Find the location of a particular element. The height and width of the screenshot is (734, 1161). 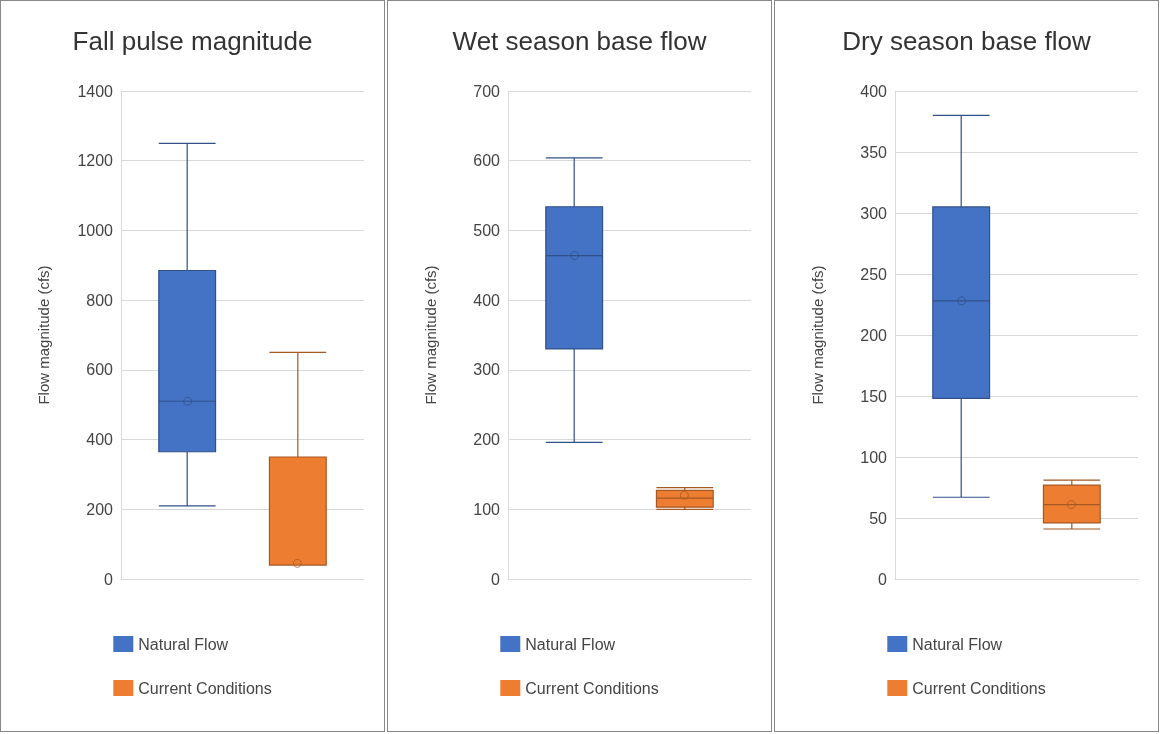

y-tick-label: 700 is located at coordinates (487, 91).